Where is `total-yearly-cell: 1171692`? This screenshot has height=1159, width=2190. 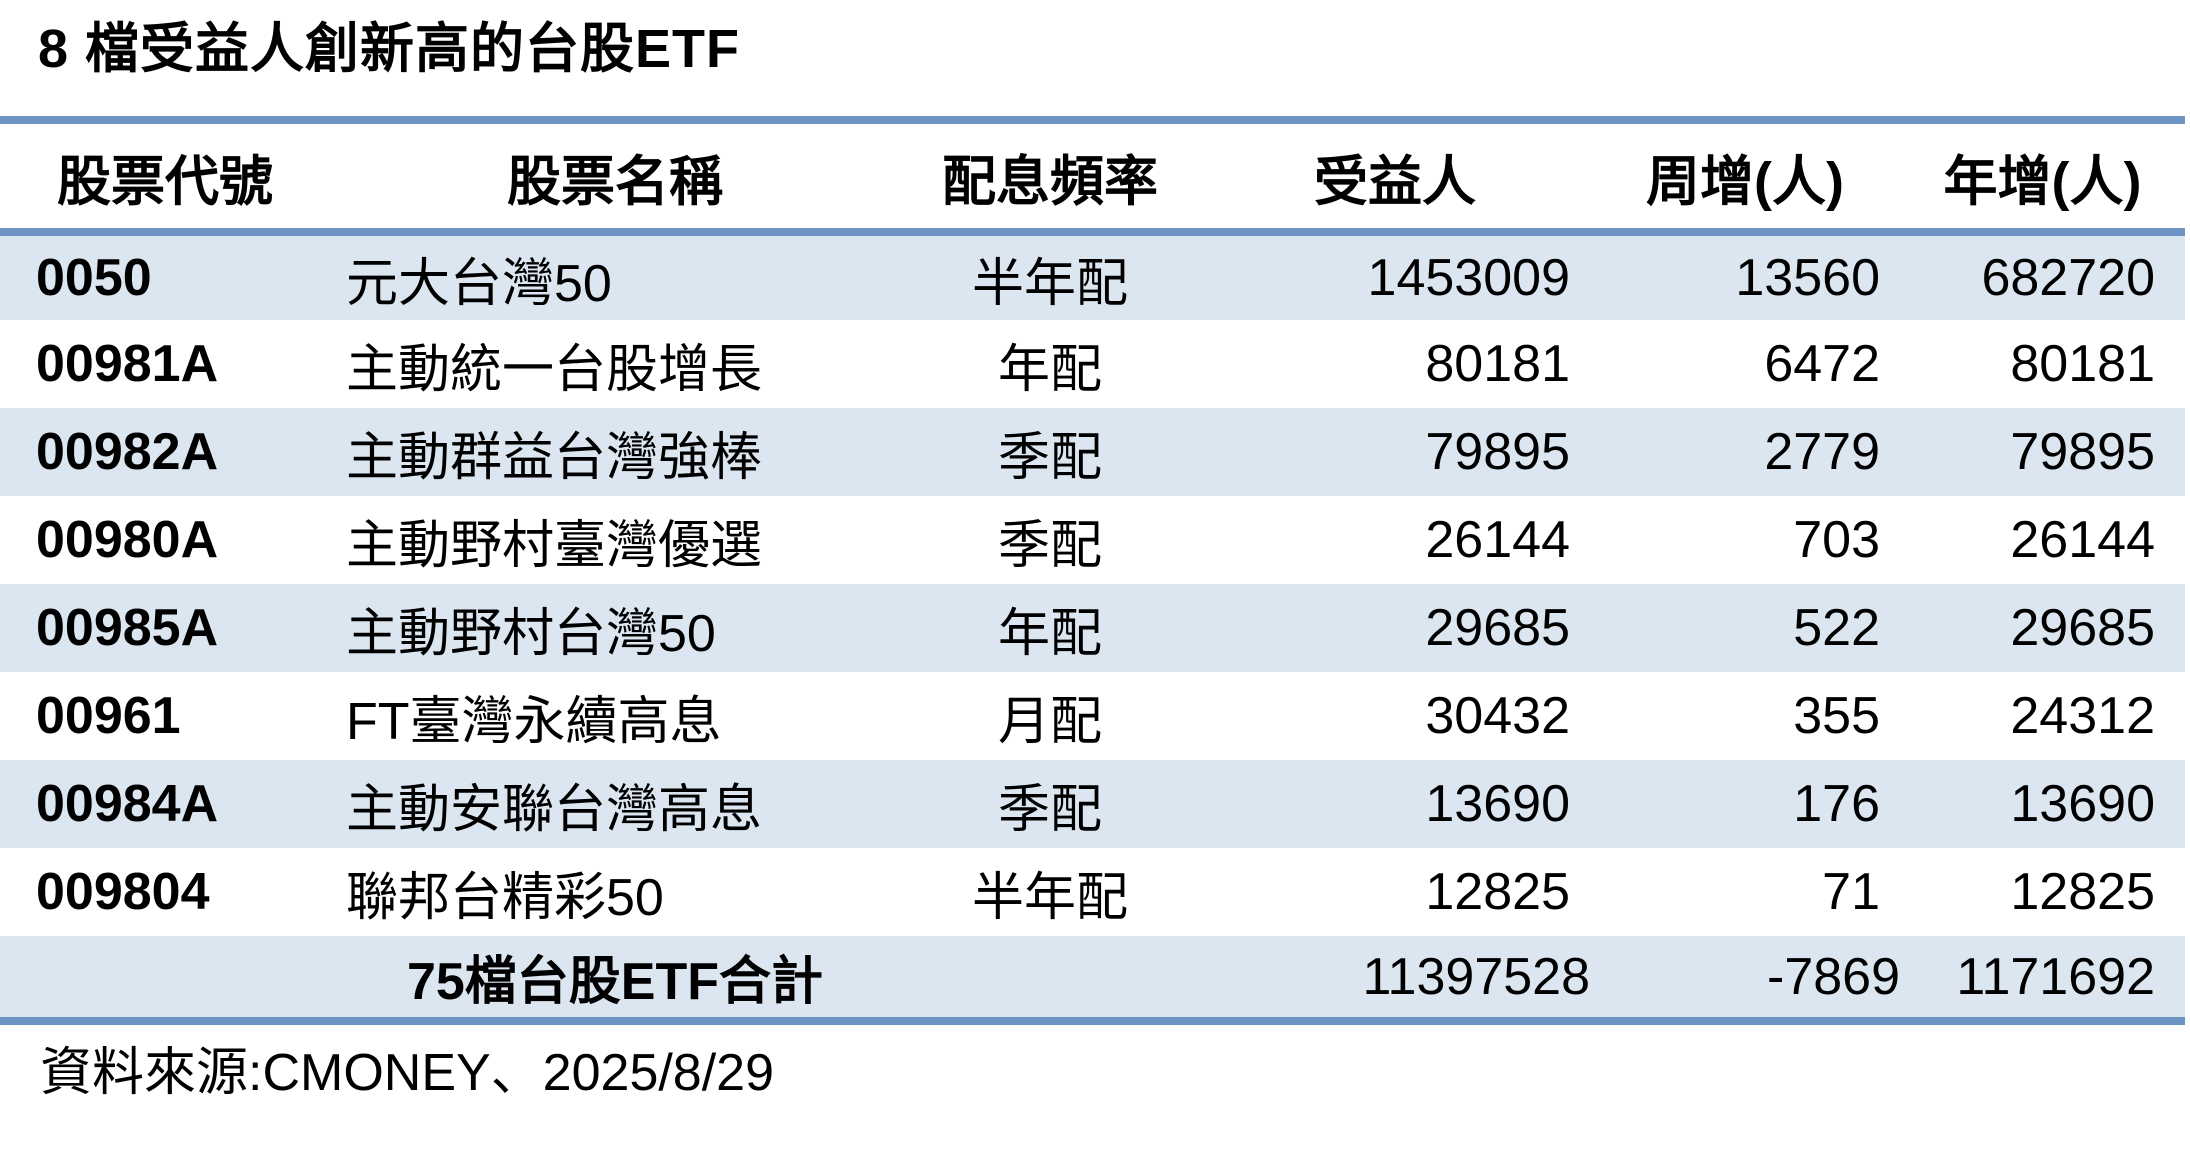
total-yearly-cell: 1171692 is located at coordinates (2042, 980).